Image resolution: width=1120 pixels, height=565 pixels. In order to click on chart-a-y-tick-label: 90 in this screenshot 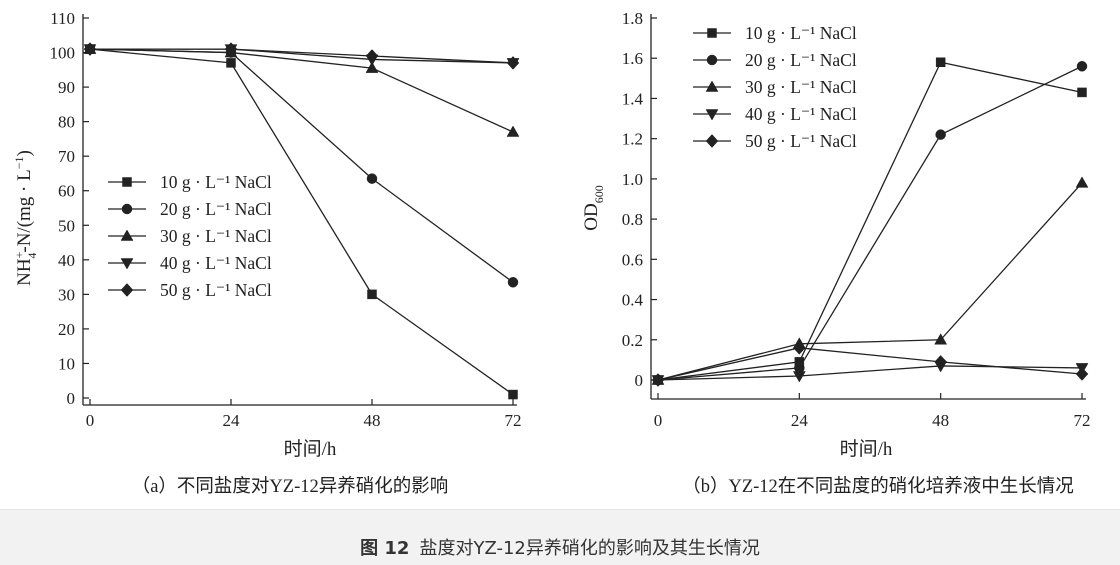, I will do `click(66, 87)`.